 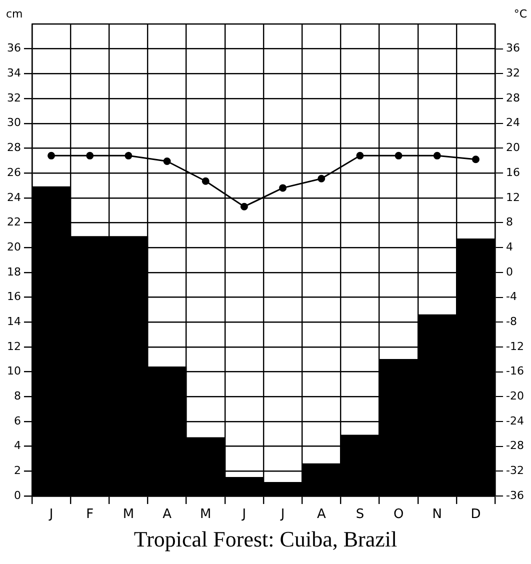 I want to click on y-tick-label: 4, so click(x=17, y=445).